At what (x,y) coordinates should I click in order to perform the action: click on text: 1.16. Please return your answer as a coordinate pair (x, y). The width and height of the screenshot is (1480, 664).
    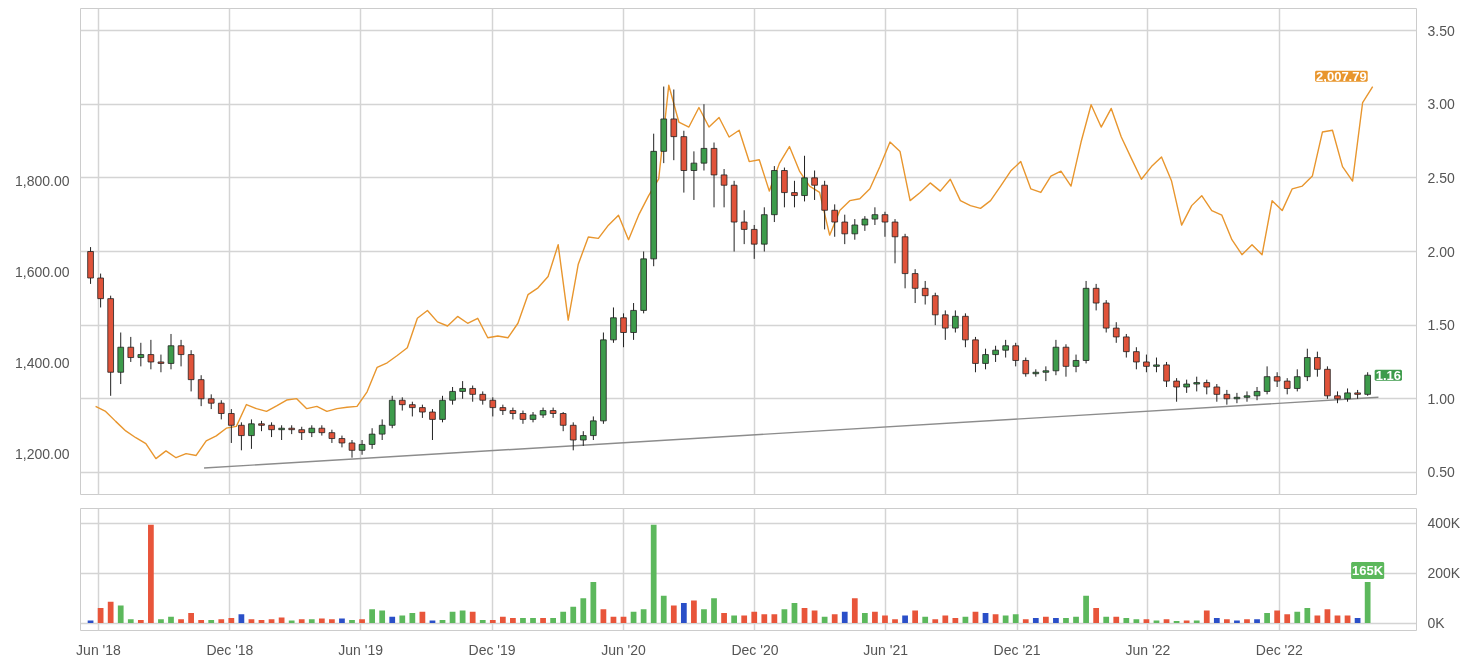
    Looking at the image, I should click on (1388, 375).